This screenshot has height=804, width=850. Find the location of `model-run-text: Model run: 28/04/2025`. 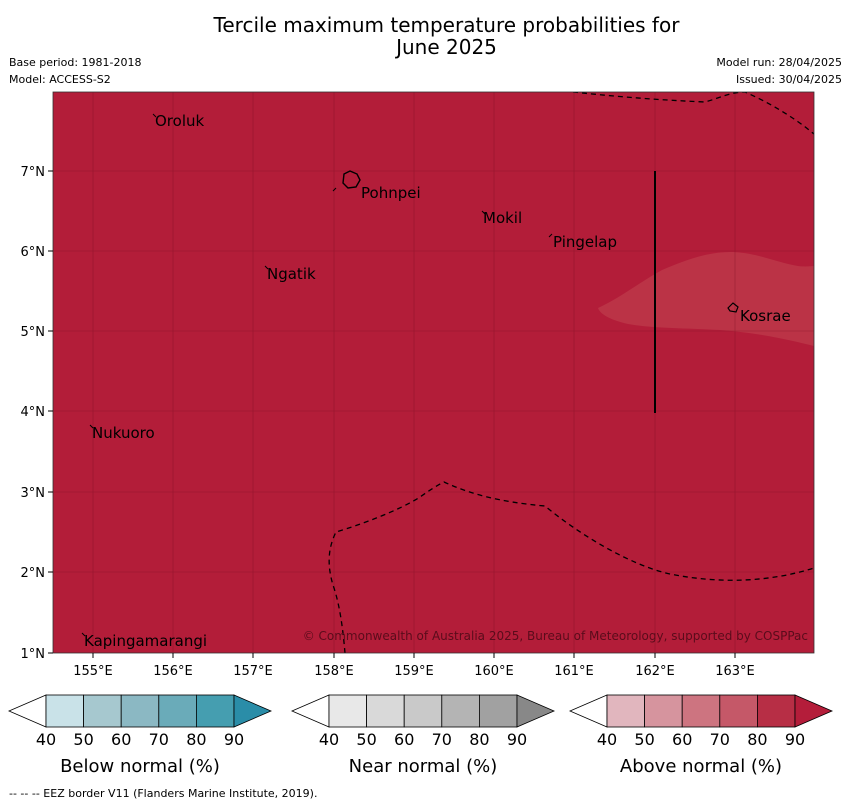

model-run-text: Model run: 28/04/2025 is located at coordinates (779, 62).